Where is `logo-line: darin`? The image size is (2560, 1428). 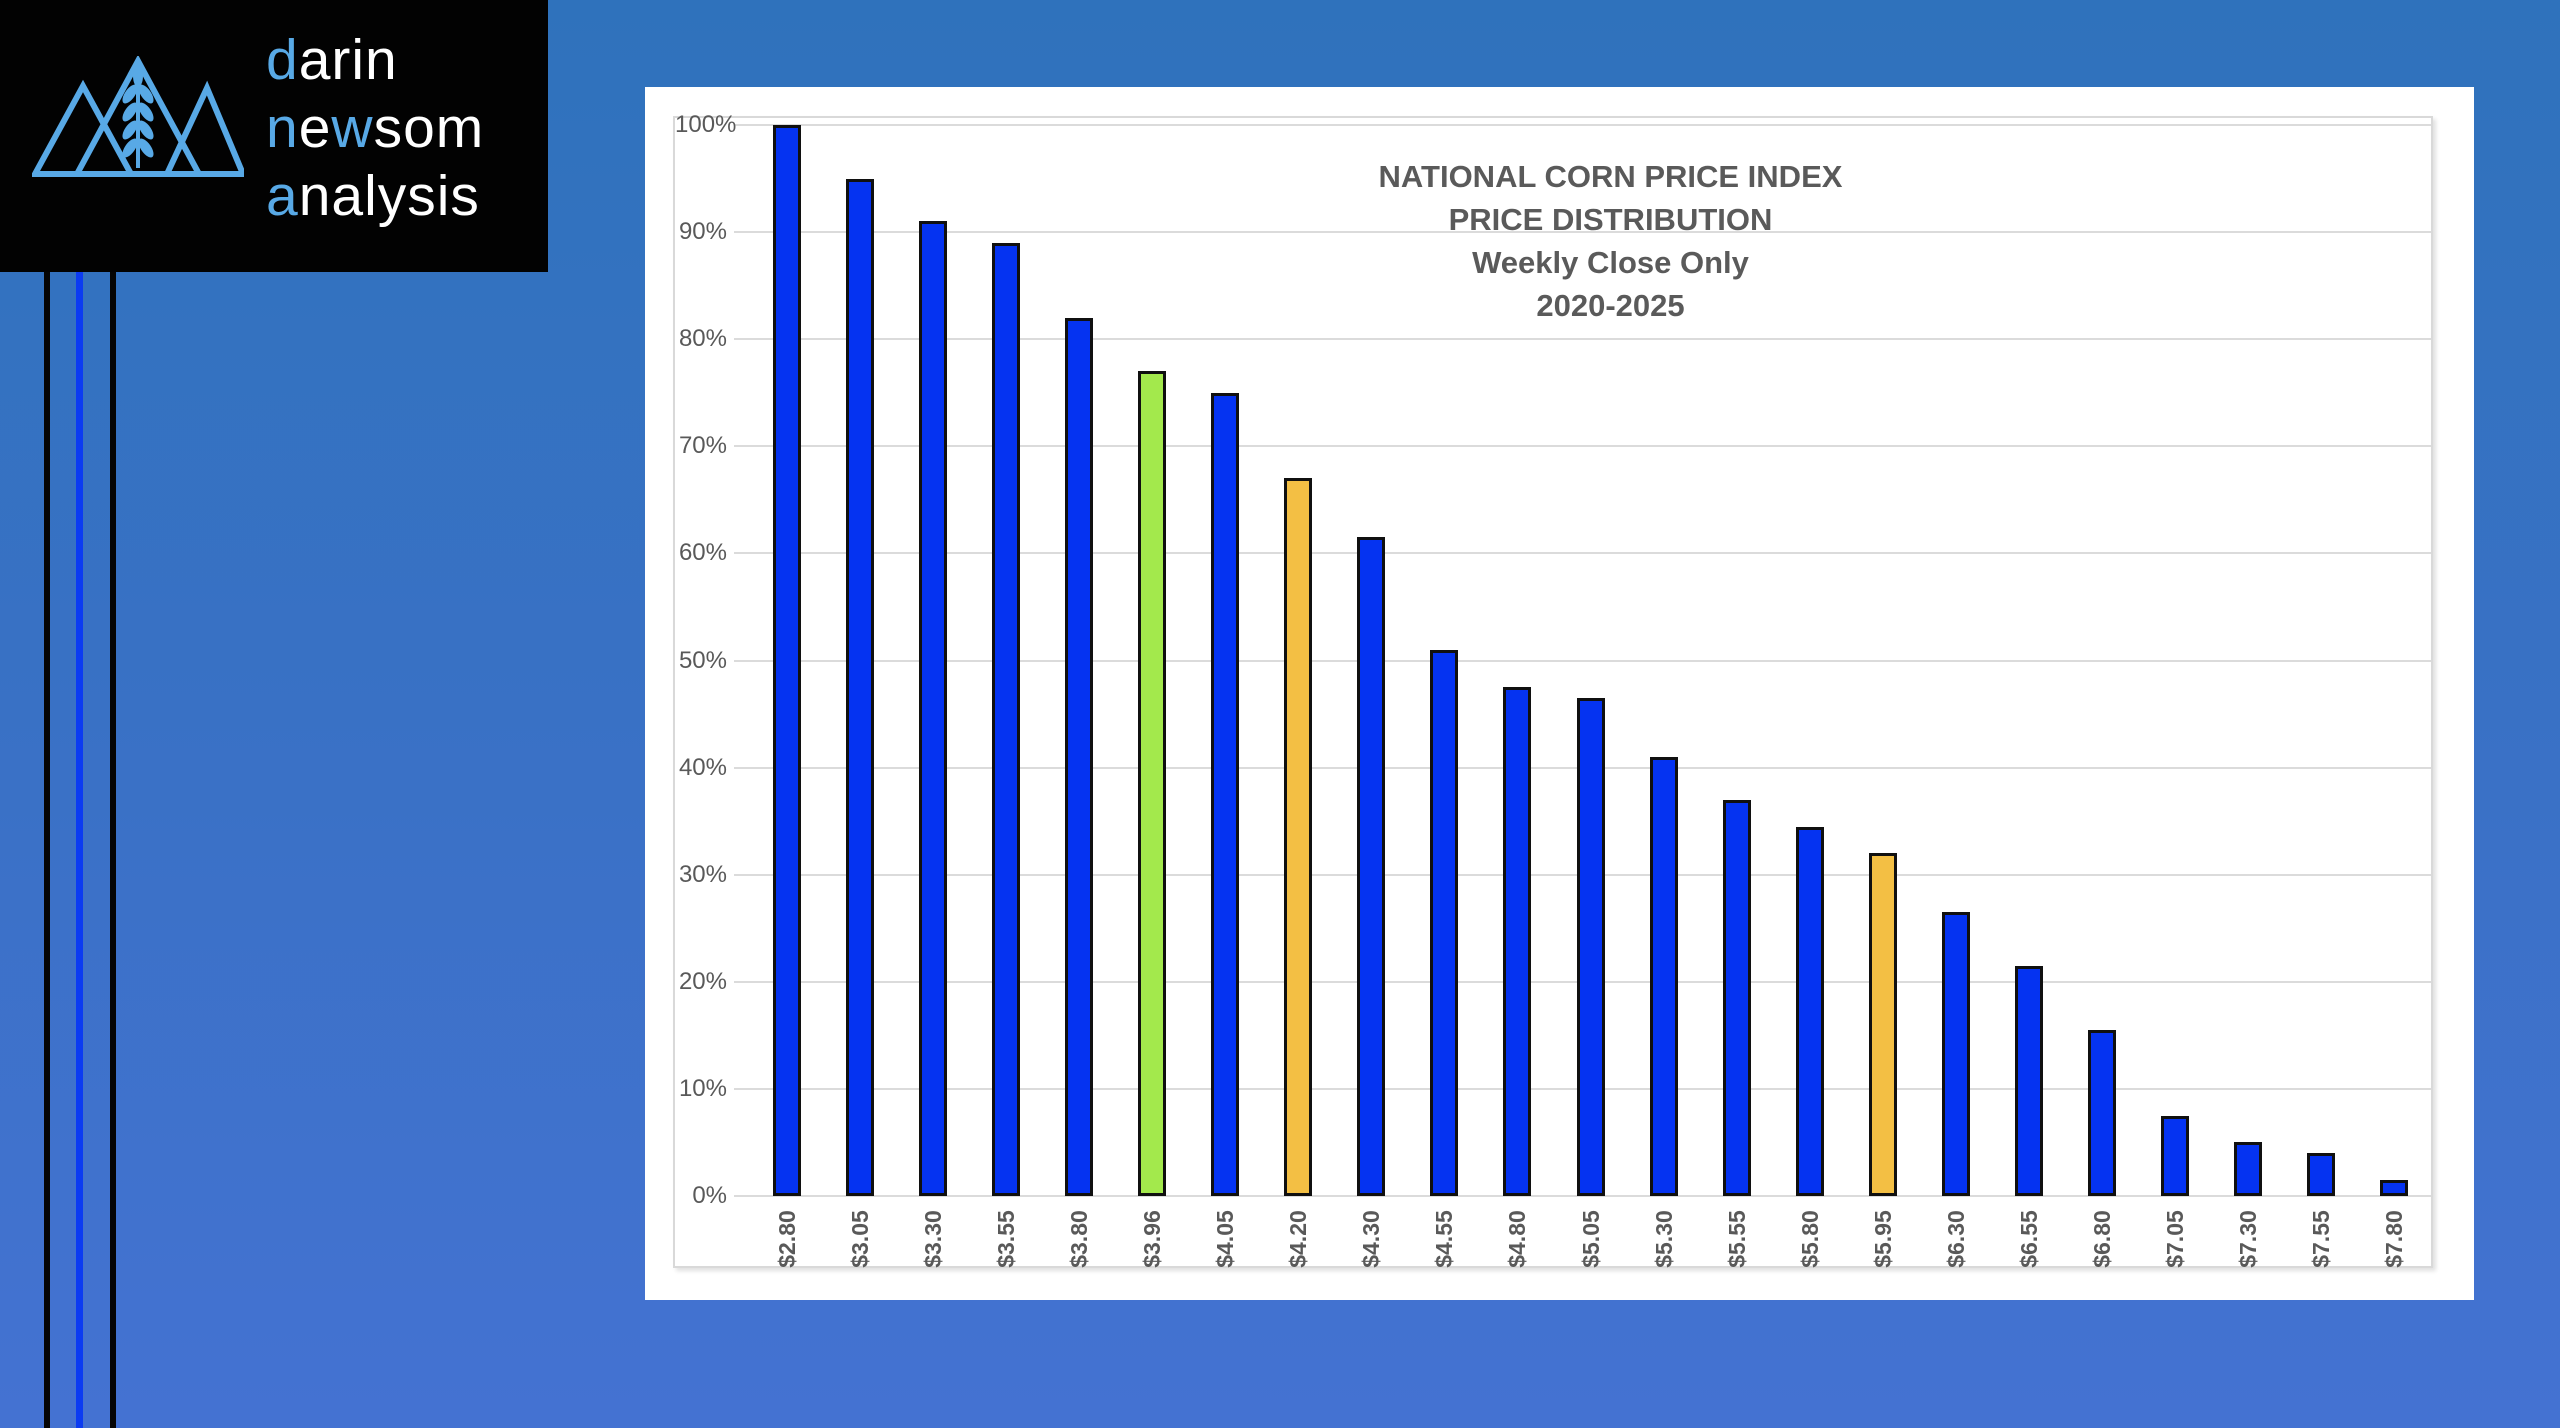
logo-line: darin is located at coordinates (375, 60).